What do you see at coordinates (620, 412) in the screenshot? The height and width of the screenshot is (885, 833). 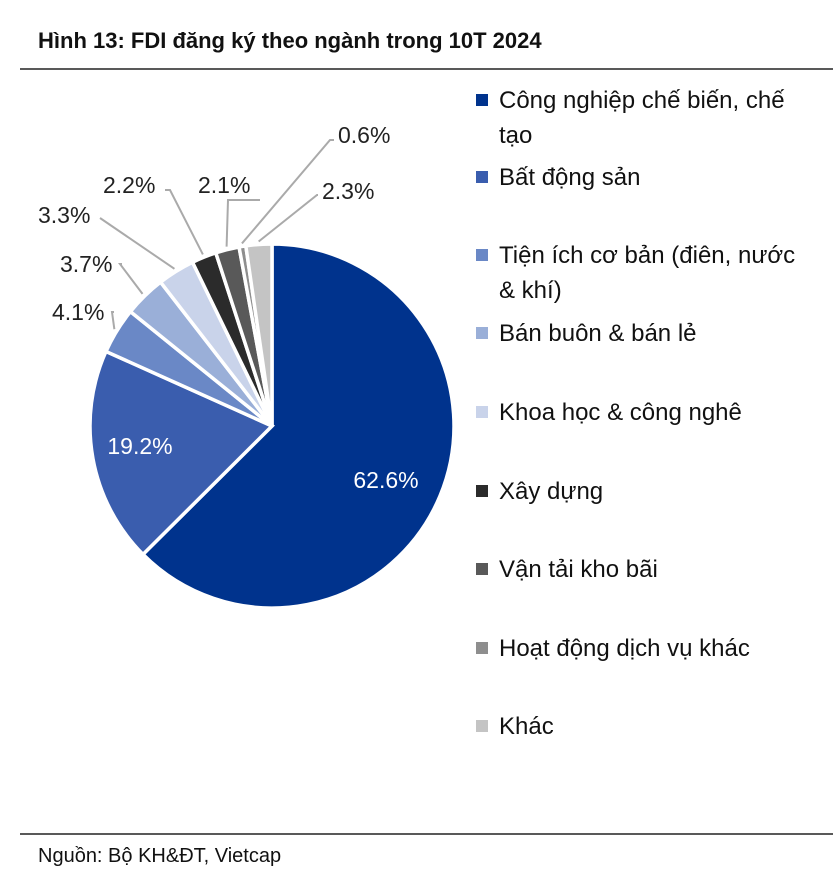 I see `legend-label: Khoa học & công nghê` at bounding box center [620, 412].